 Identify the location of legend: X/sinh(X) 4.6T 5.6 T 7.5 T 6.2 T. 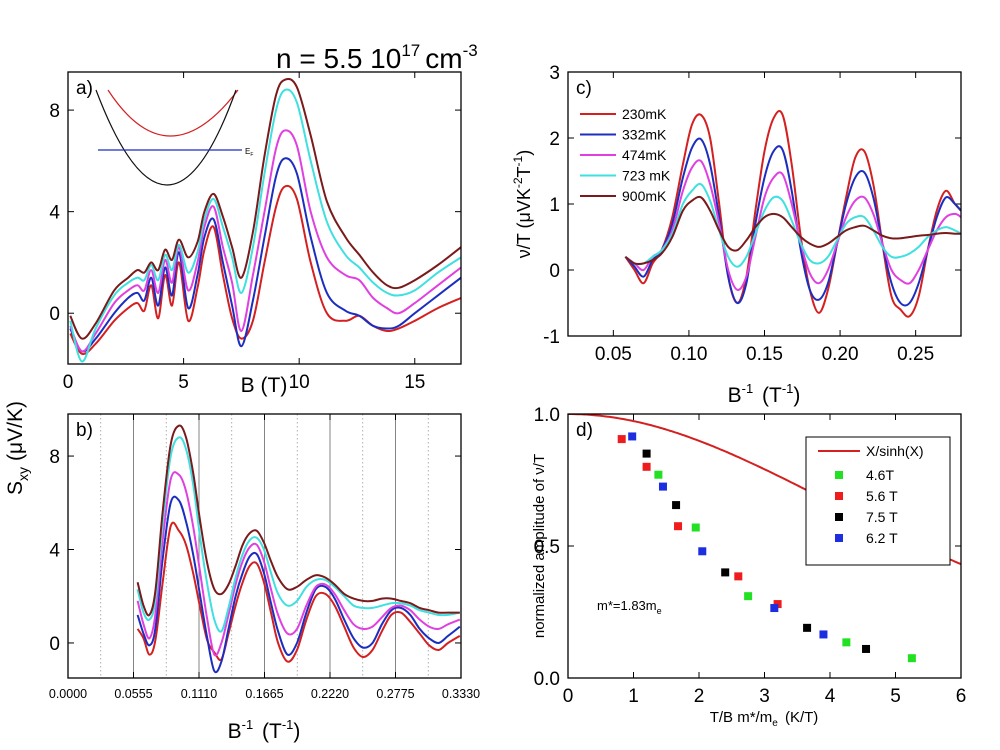
(878, 501).